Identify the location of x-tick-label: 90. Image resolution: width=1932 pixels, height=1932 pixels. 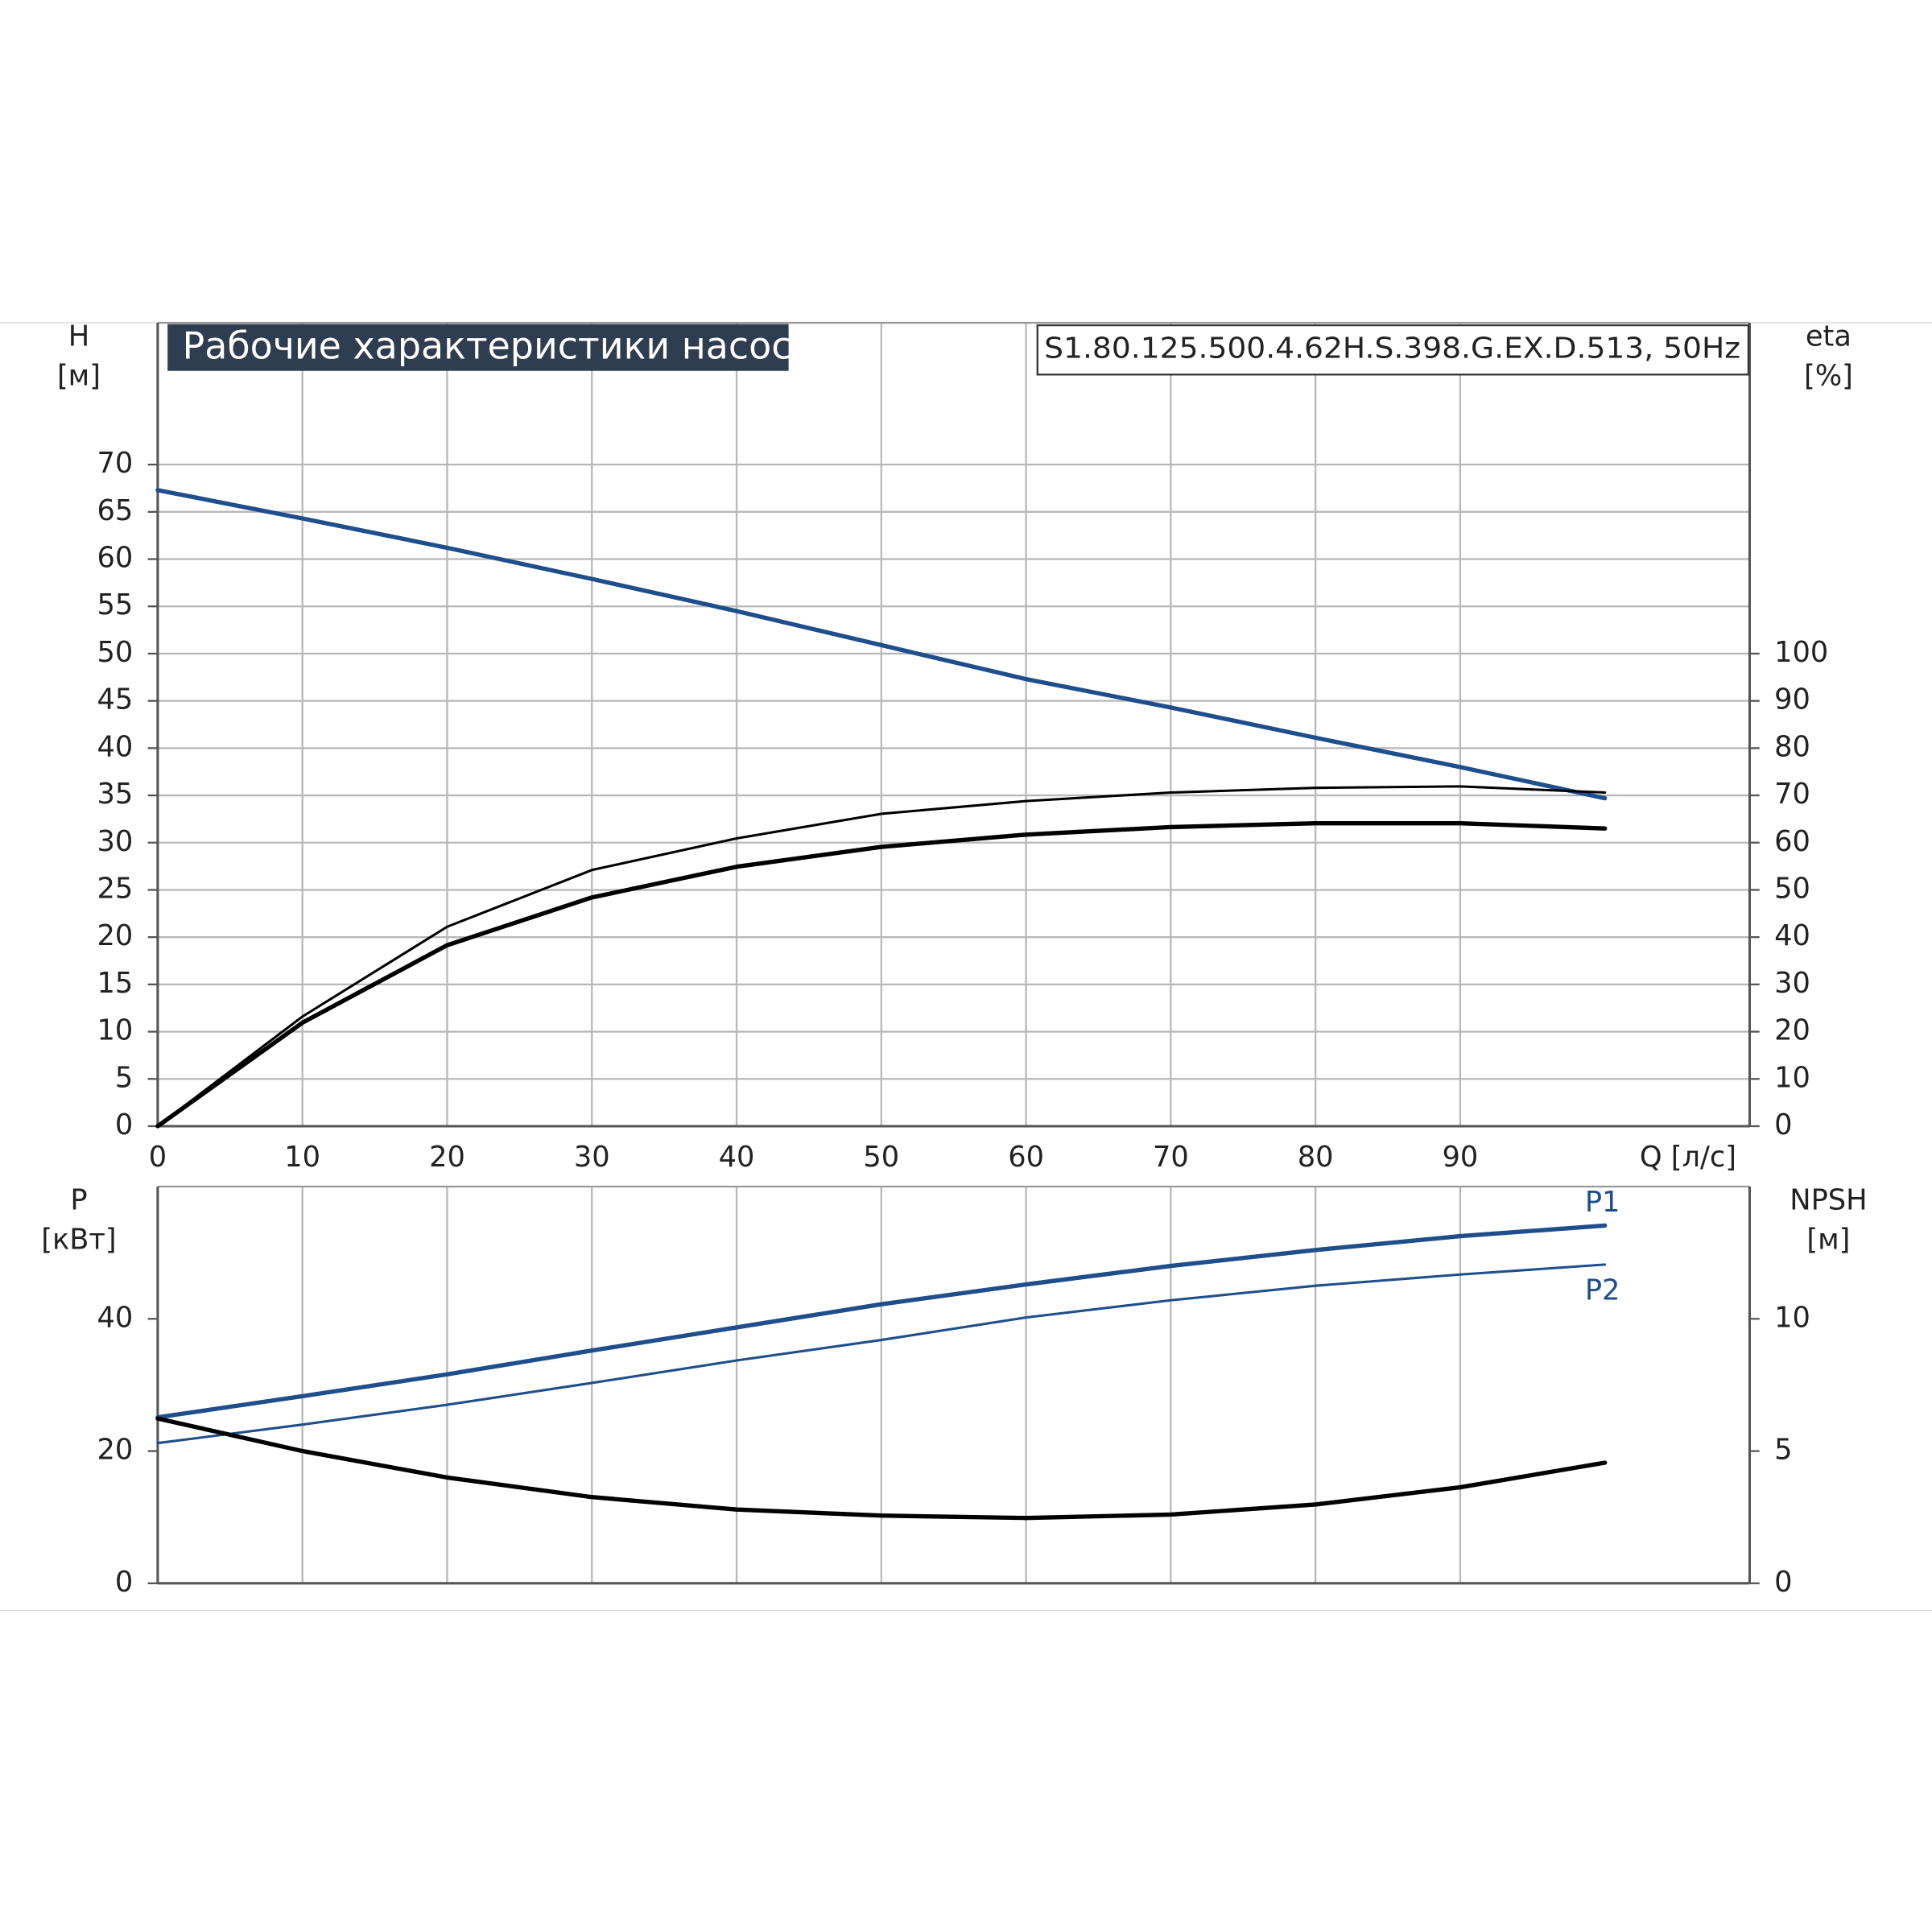
(1461, 1157).